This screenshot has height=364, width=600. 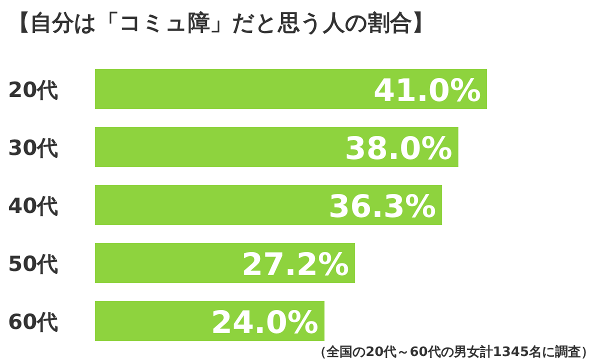 I want to click on chart-title: 【自分は「コミュ障」だと思う人の割合】, so click(x=221, y=23).